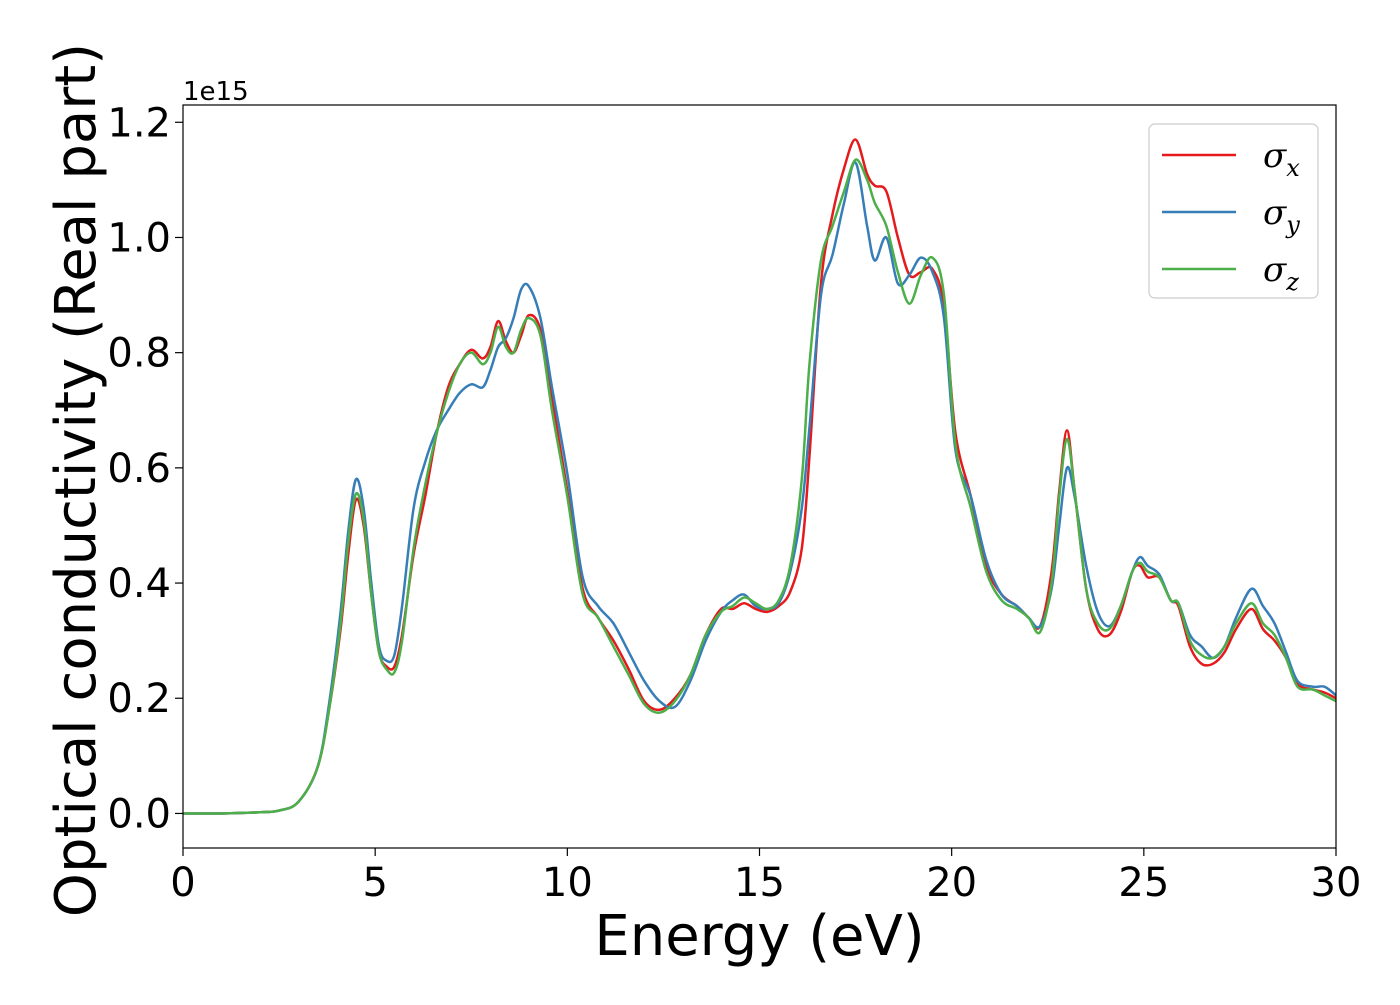  What do you see at coordinates (1231, 216) in the screenshot?
I see `legend-item-y: σy` at bounding box center [1231, 216].